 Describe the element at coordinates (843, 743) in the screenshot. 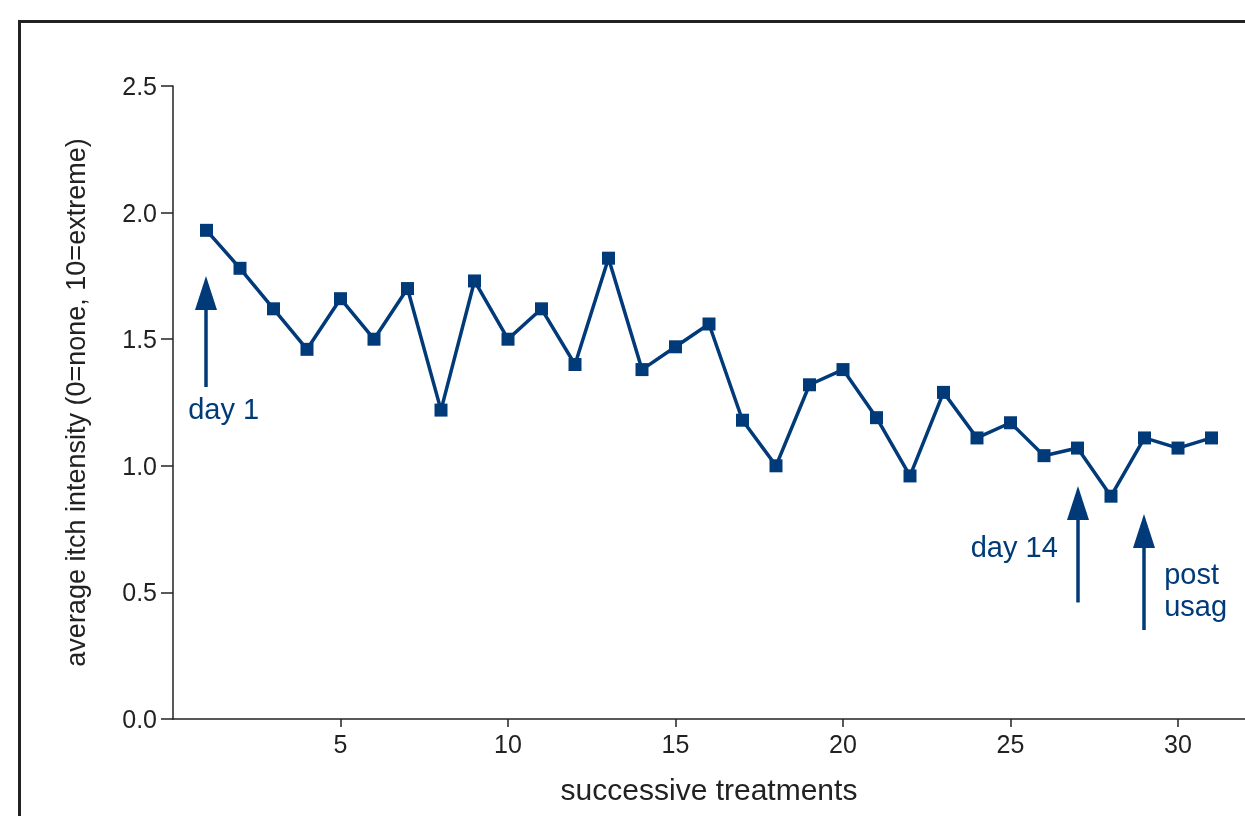

I see `x-tick-label: 20` at that location.